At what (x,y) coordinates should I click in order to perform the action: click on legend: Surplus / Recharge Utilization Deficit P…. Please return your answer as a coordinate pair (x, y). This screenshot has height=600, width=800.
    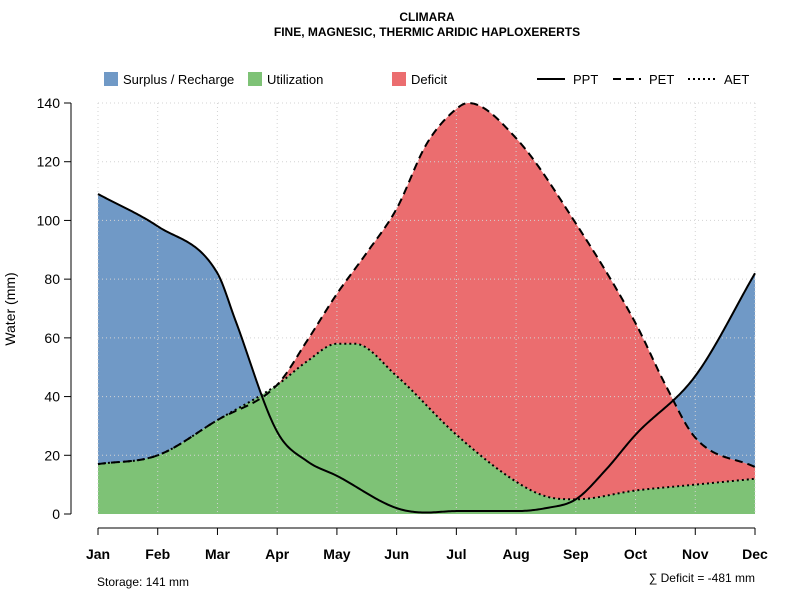
    Looking at the image, I should click on (426, 79).